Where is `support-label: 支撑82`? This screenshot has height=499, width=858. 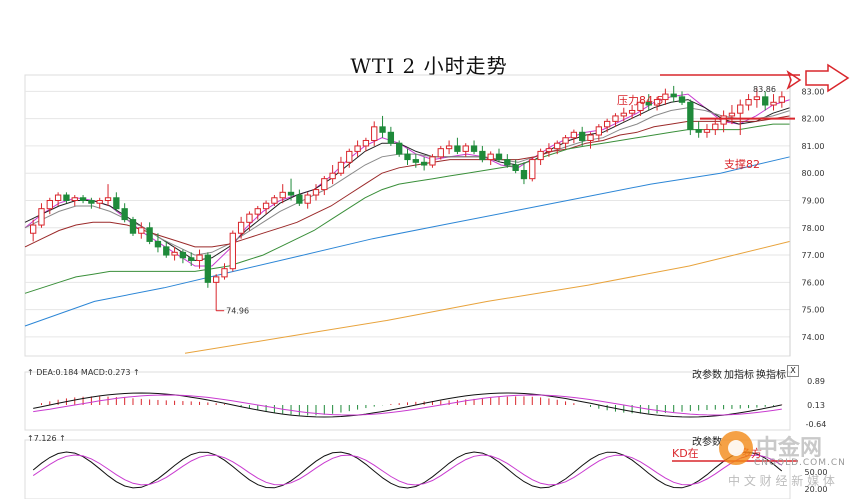
support-label: 支撑82 is located at coordinates (742, 164).